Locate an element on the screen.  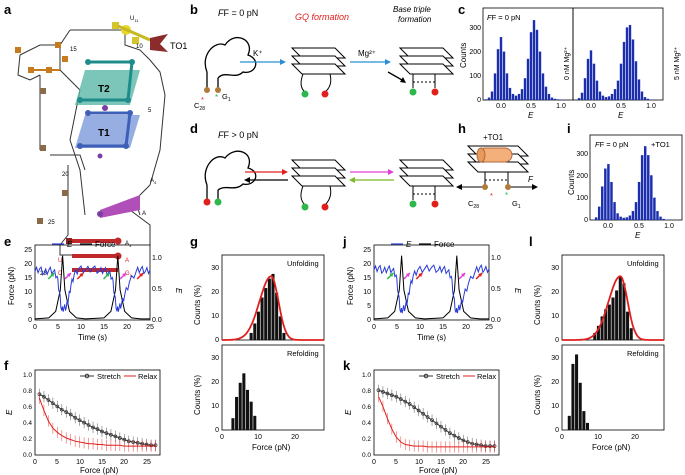
k-ytick-4: 0.8 is located at coordinates (366, 391).